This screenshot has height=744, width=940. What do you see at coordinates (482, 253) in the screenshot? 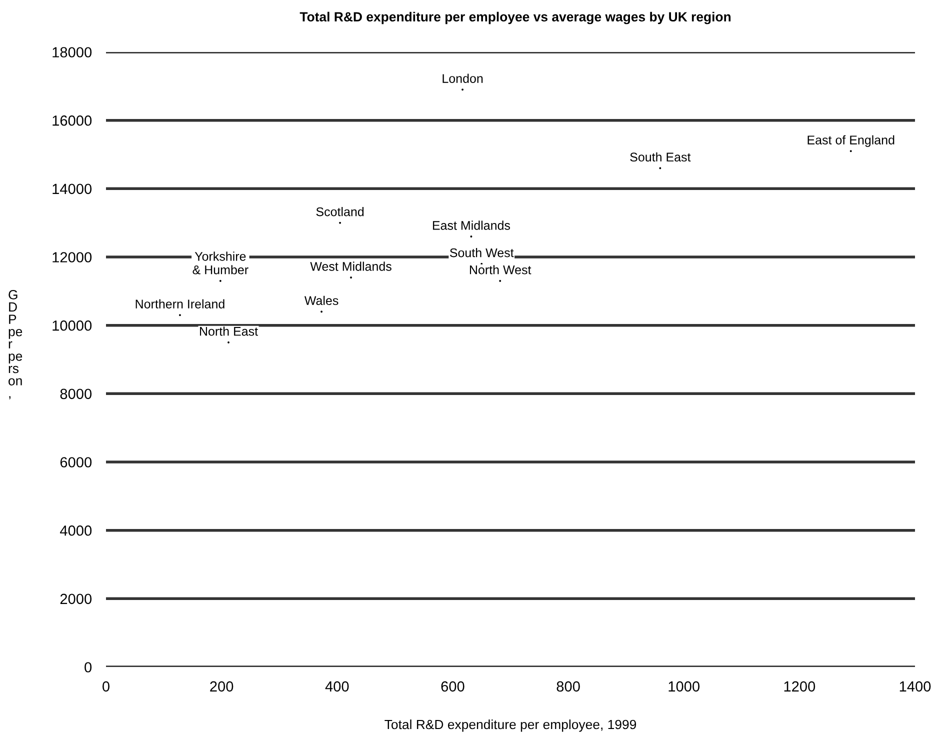
I see `annotation: South West` at bounding box center [482, 253].